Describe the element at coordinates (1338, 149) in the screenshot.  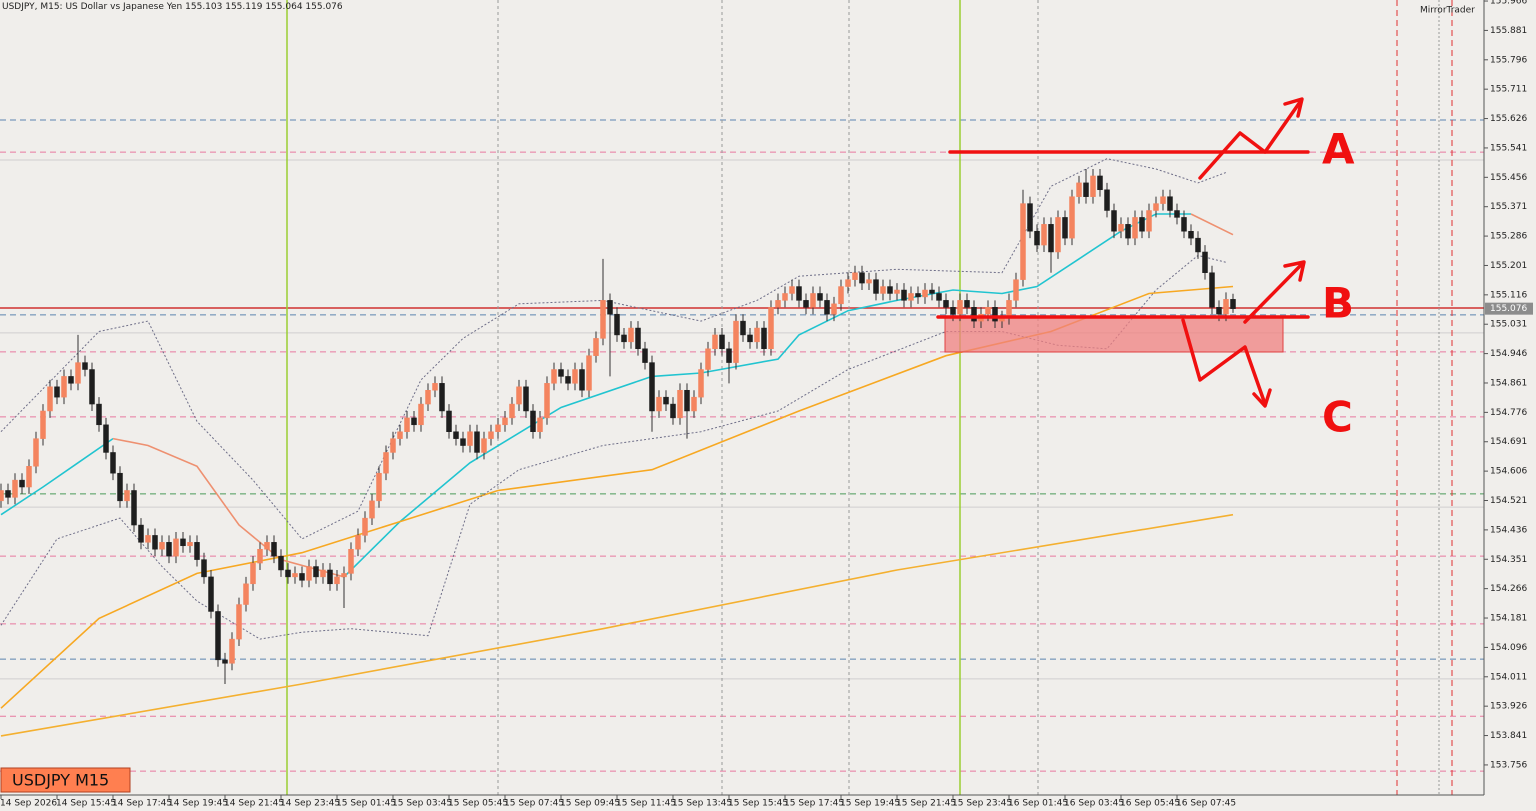
I see `annotation: A` at that location.